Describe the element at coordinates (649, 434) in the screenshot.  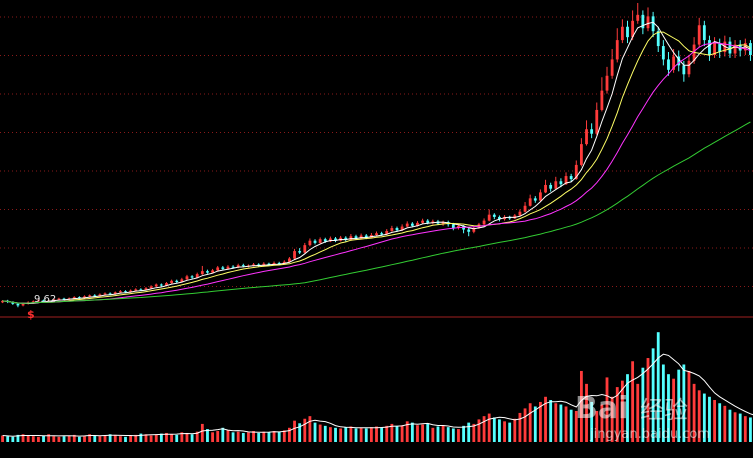
I see `watermark-url: jingyan.baidu.com` at that location.